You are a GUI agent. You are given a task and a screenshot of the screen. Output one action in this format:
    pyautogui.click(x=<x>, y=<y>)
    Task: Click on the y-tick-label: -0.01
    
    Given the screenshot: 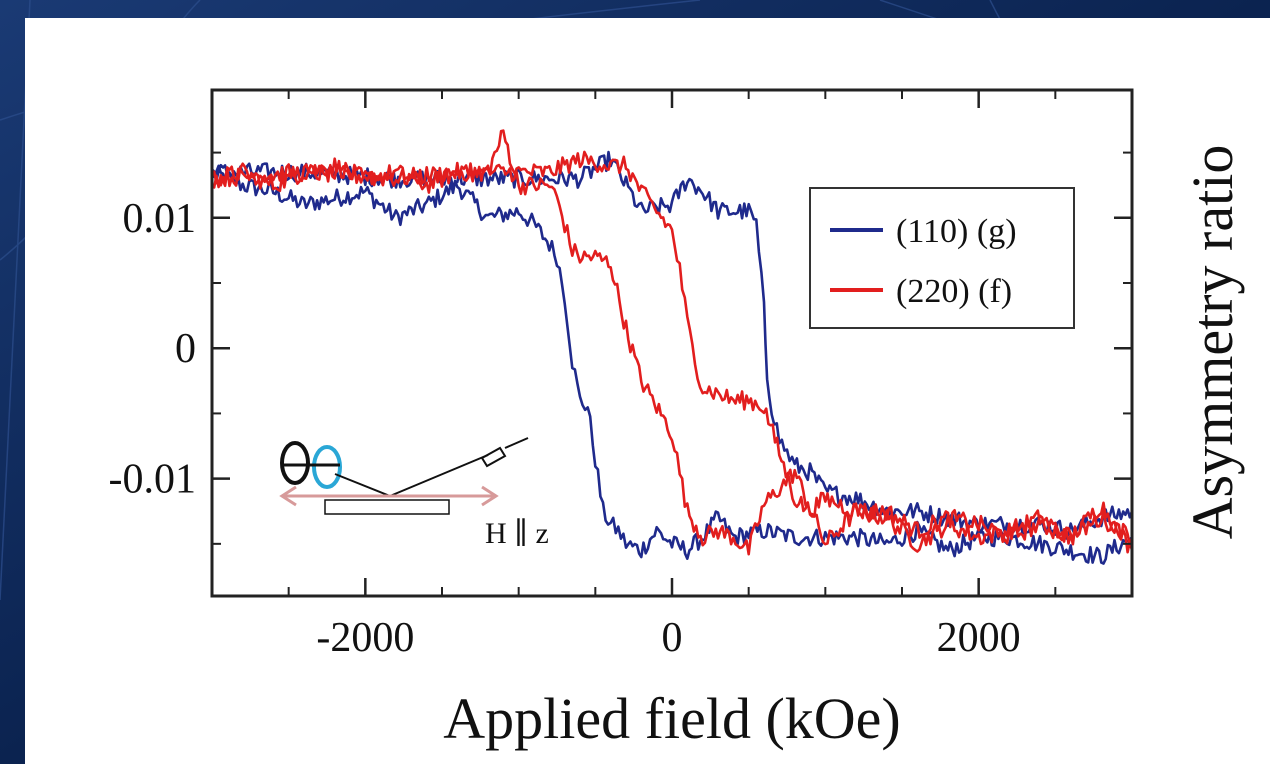 What is the action you would take?
    pyautogui.click(x=153, y=480)
    